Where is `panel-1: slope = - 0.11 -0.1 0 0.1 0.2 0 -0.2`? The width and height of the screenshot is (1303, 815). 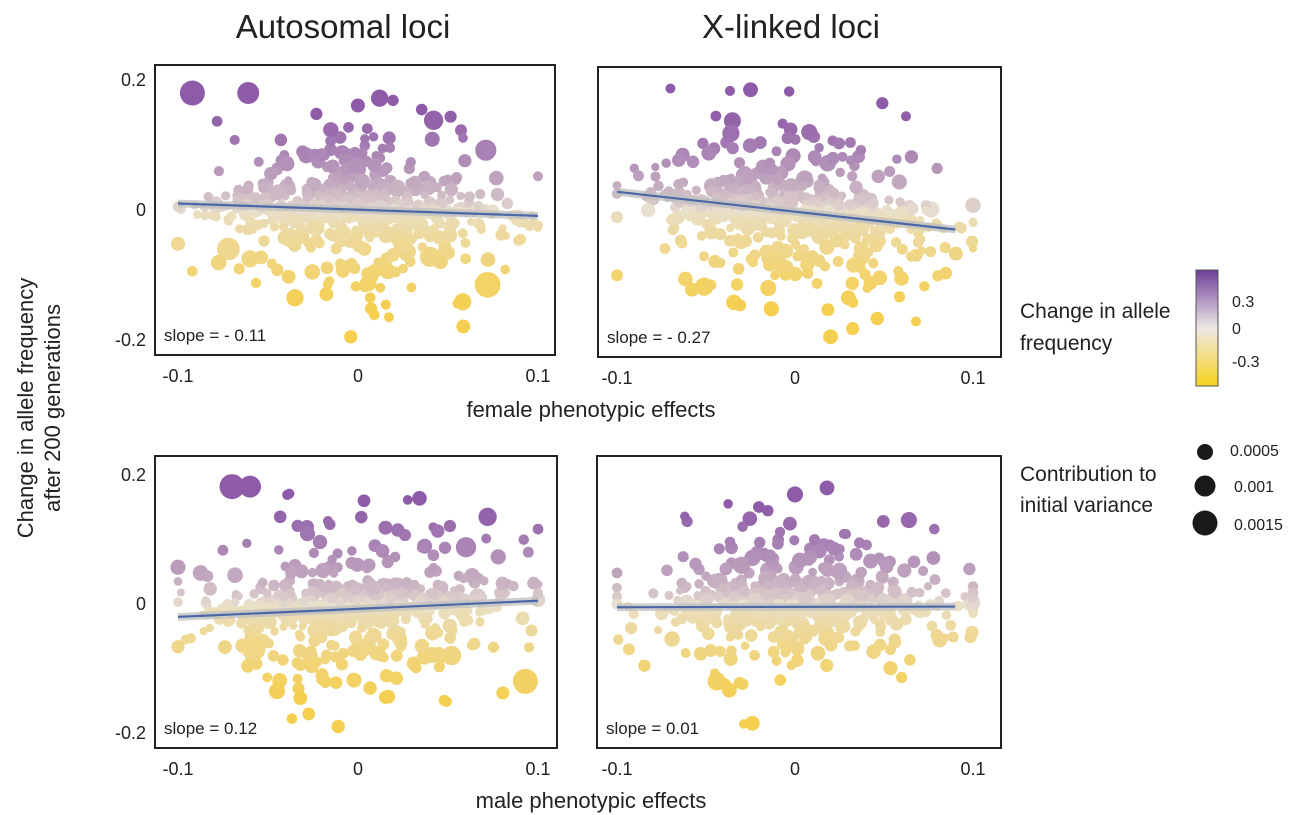 panel-1: slope = - 0.11 -0.1 0 0.1 0.2 0 -0.2 is located at coordinates (335, 225).